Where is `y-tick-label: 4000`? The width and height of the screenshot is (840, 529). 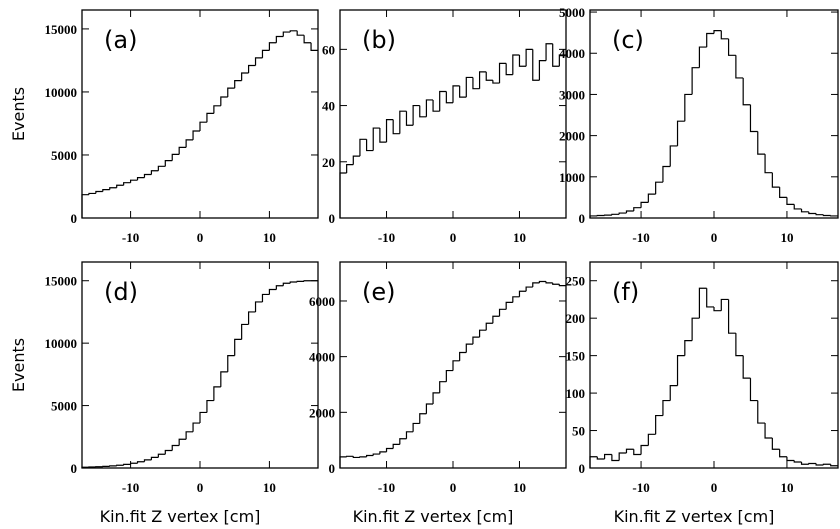 y-tick-label: 4000 is located at coordinates (322, 357).